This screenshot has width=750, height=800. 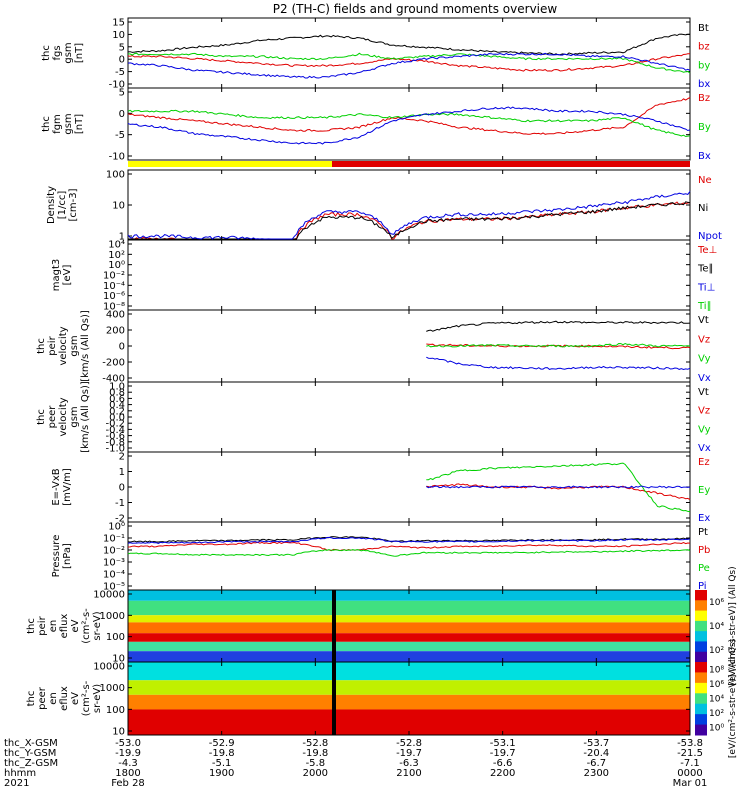 I want to click on y-tick-label: -10, so click(x=117, y=157).